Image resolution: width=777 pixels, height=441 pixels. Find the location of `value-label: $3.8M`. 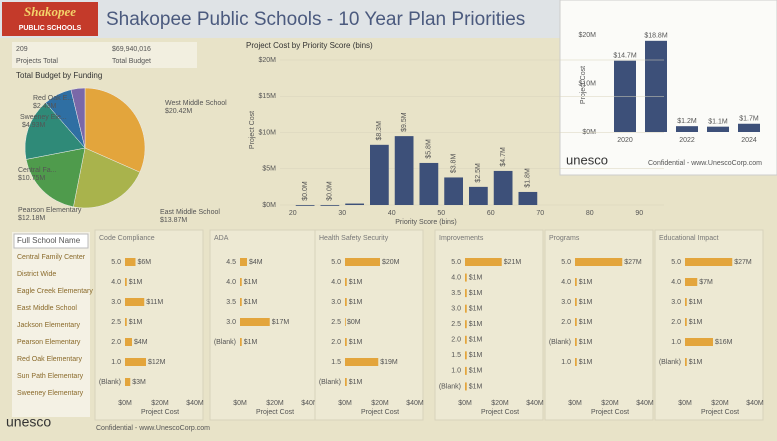

value-label: $3.8M is located at coordinates (453, 164).